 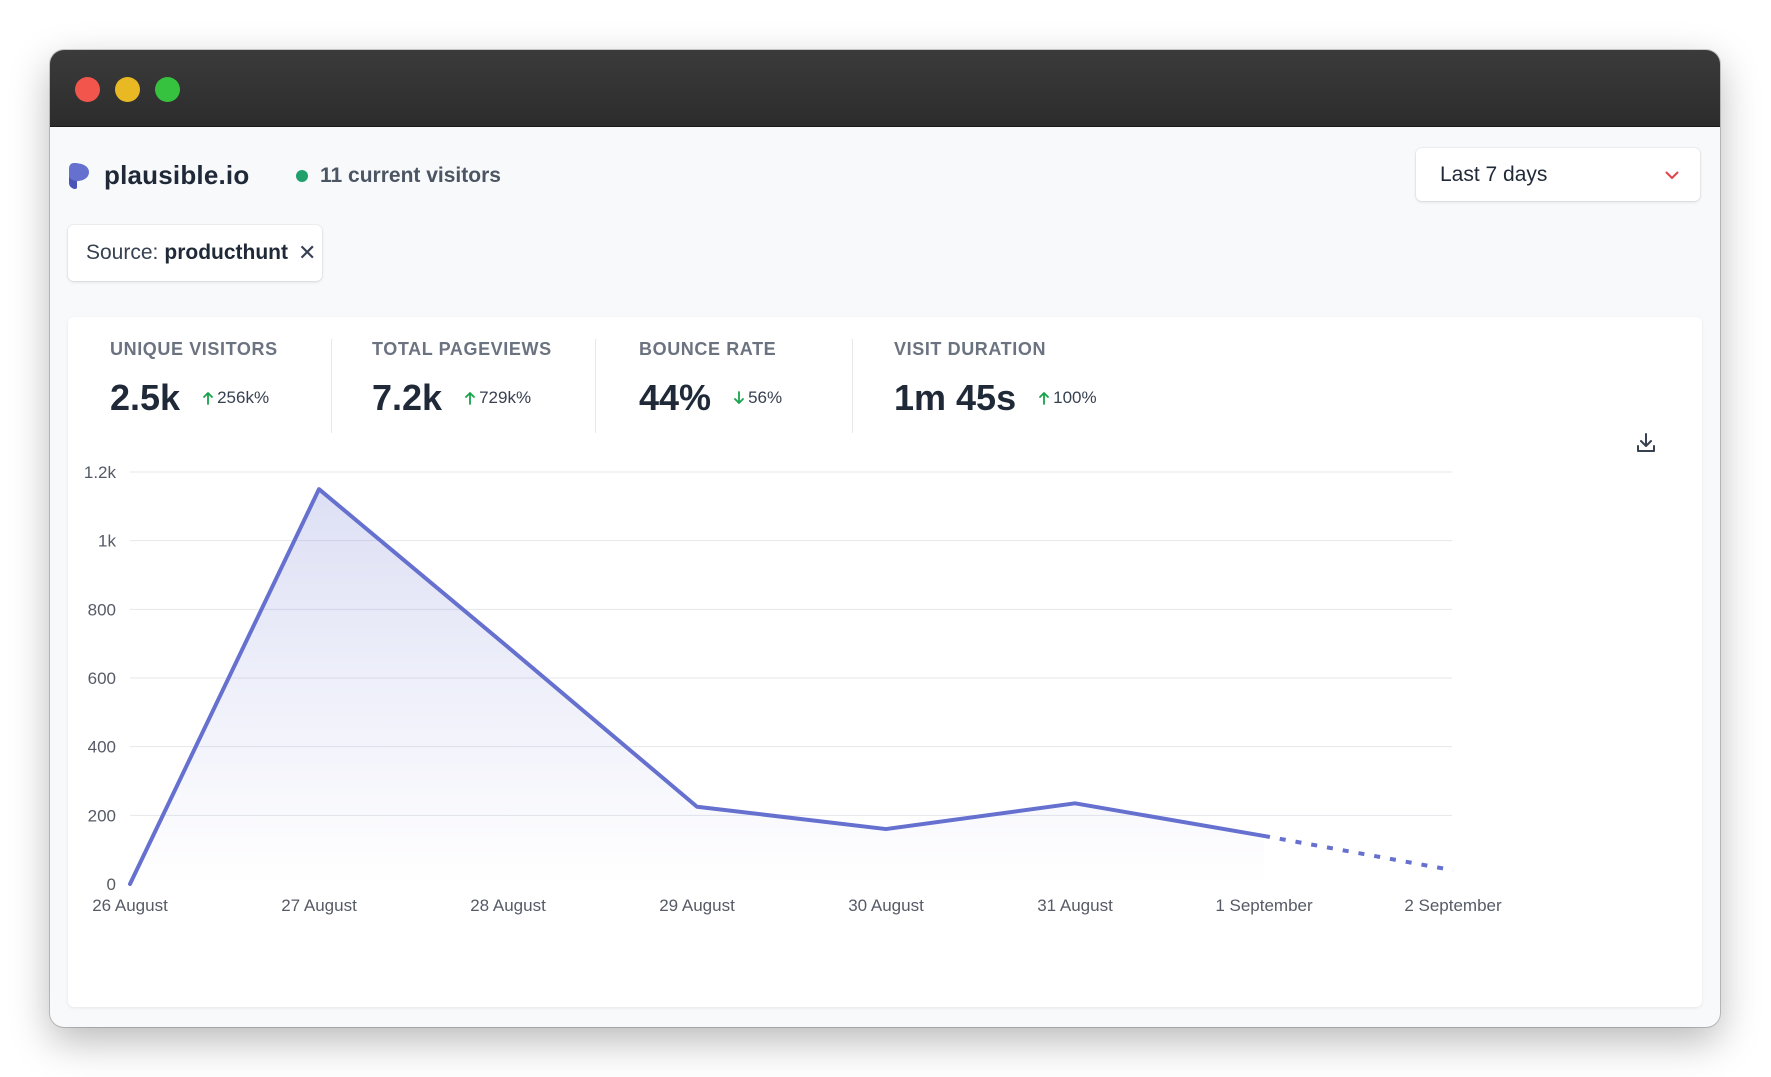 I want to click on remove-filter-icon: ✕, so click(x=307, y=252).